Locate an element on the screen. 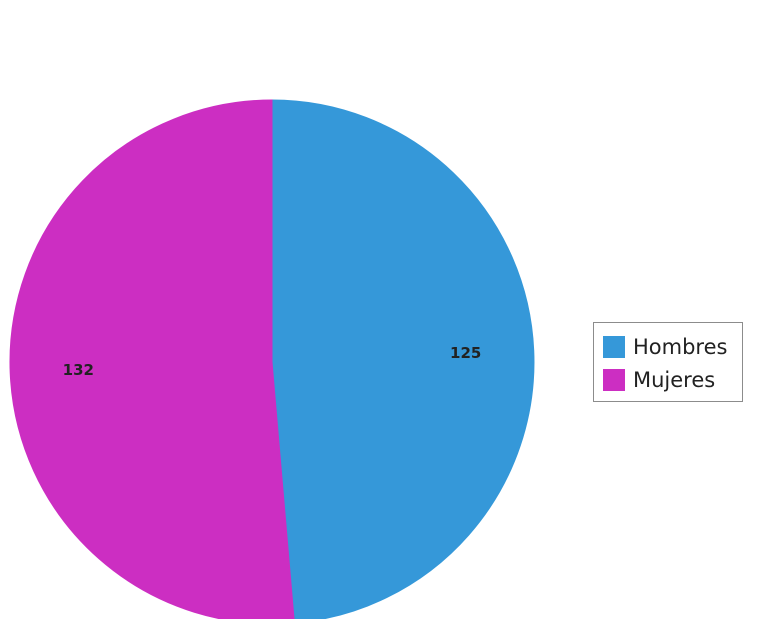 This screenshot has width=761, height=619. legend-label-mujeres: Mujeres is located at coordinates (674, 379).